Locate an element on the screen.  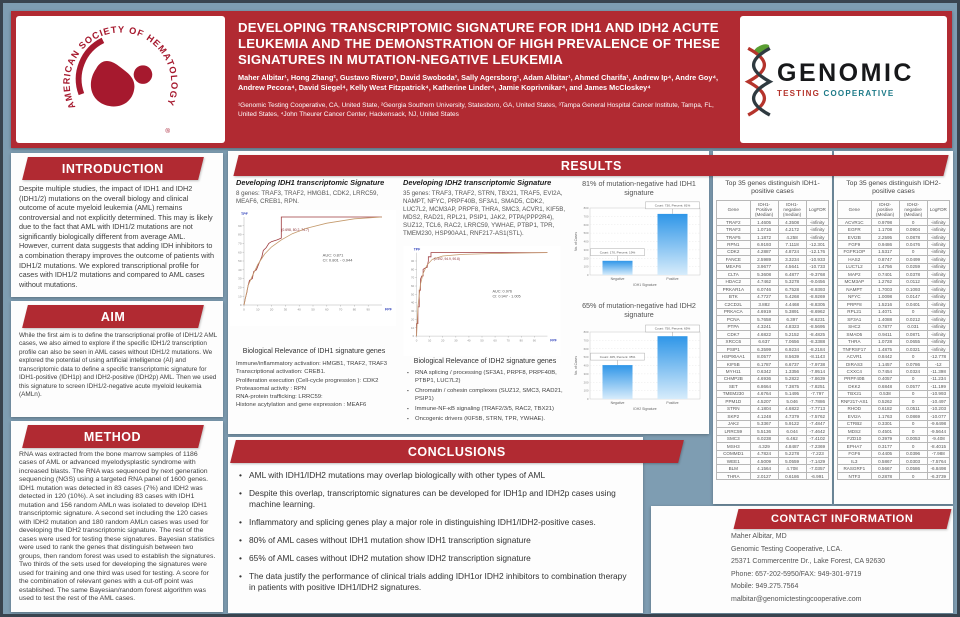
table-cell: SMAD5 is located at coordinates (854, 334).